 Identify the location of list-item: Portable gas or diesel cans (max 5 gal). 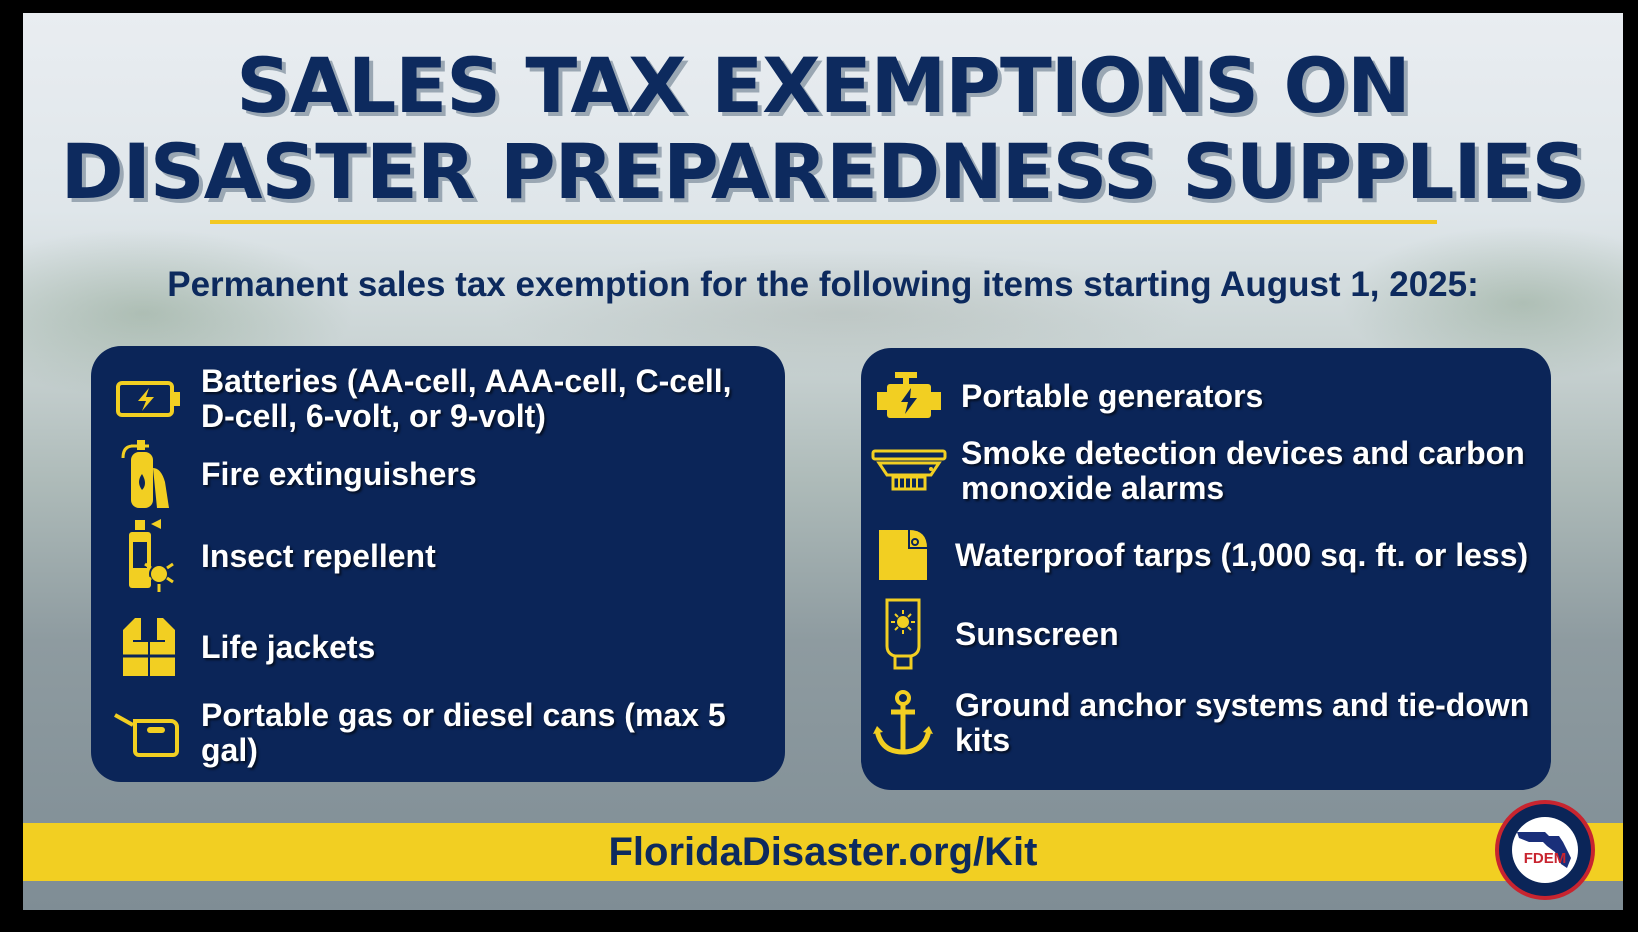
(439, 733).